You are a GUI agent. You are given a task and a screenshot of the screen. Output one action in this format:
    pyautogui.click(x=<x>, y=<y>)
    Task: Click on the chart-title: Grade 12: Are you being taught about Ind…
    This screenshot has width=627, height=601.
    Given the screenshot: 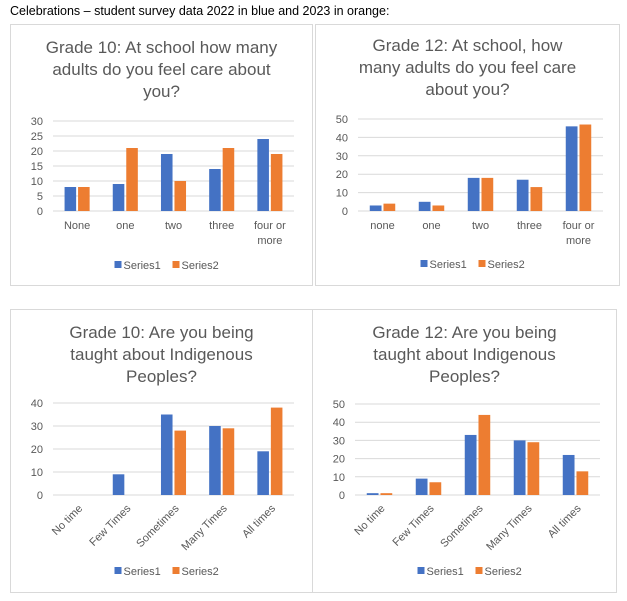 What is the action you would take?
    pyautogui.click(x=464, y=355)
    